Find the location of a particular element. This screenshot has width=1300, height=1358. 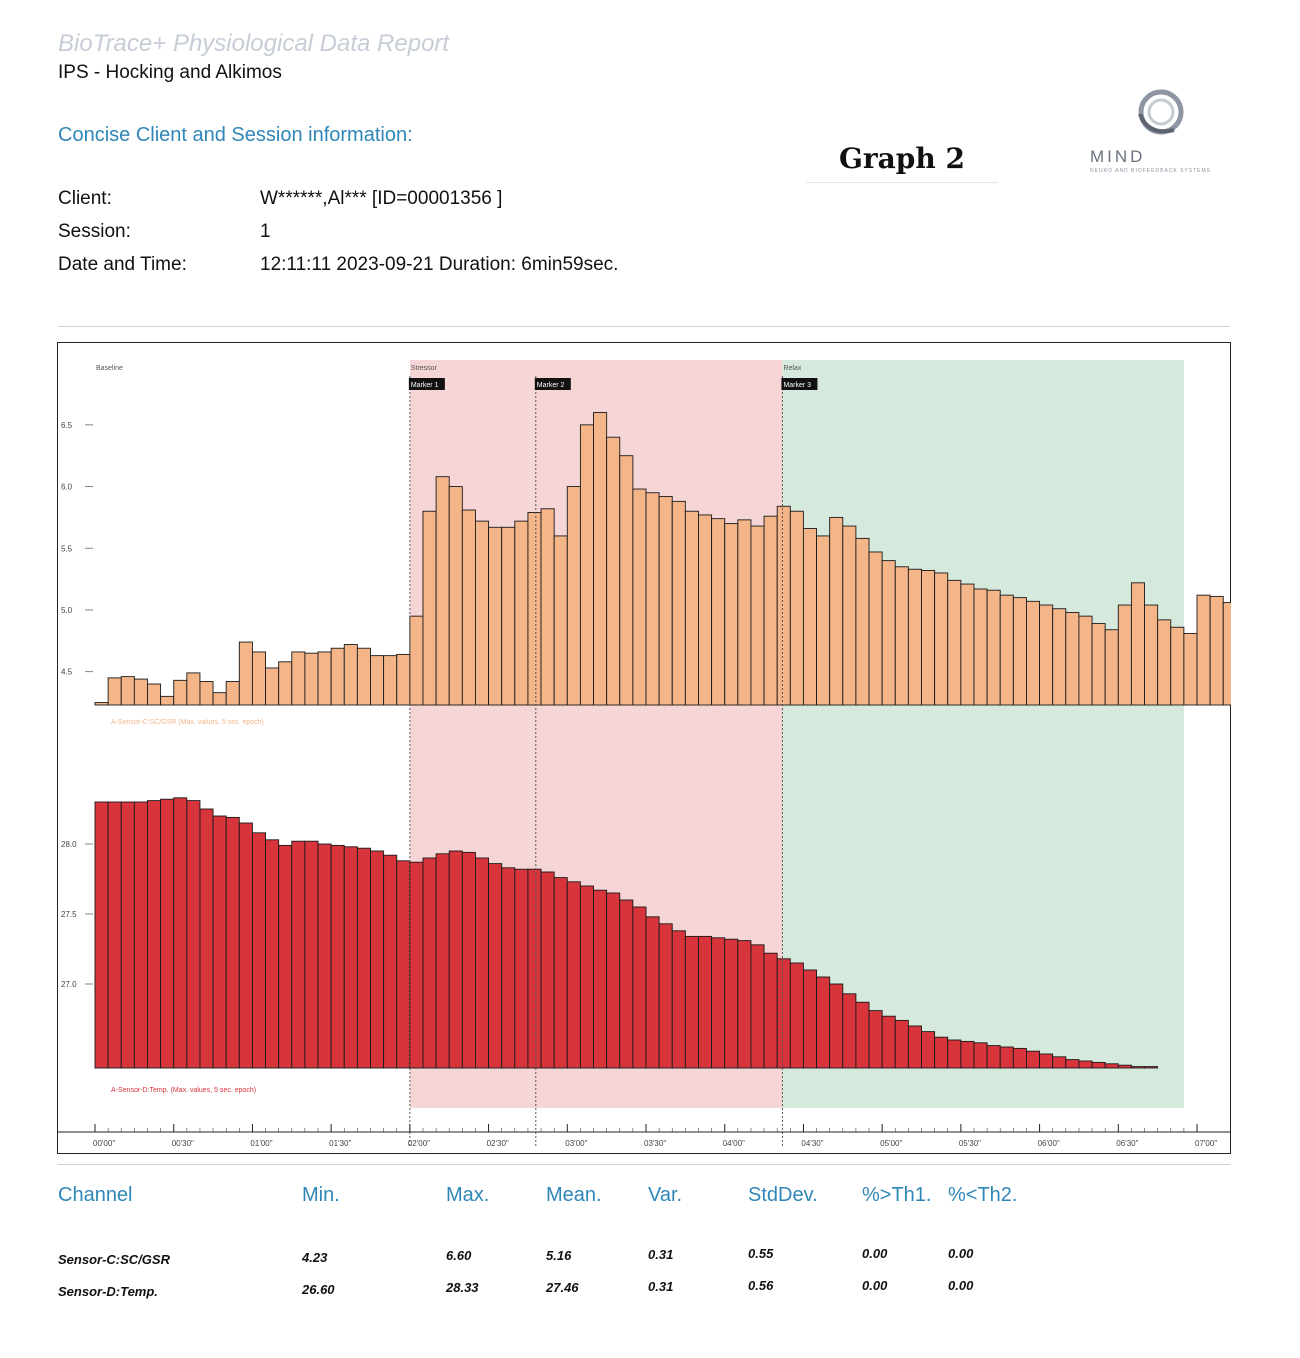

phase-label: Stressor is located at coordinates (424, 368).